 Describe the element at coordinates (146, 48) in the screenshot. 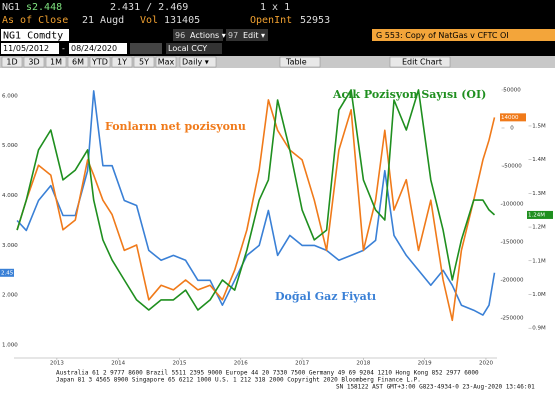

I see `calendar-icon` at that location.